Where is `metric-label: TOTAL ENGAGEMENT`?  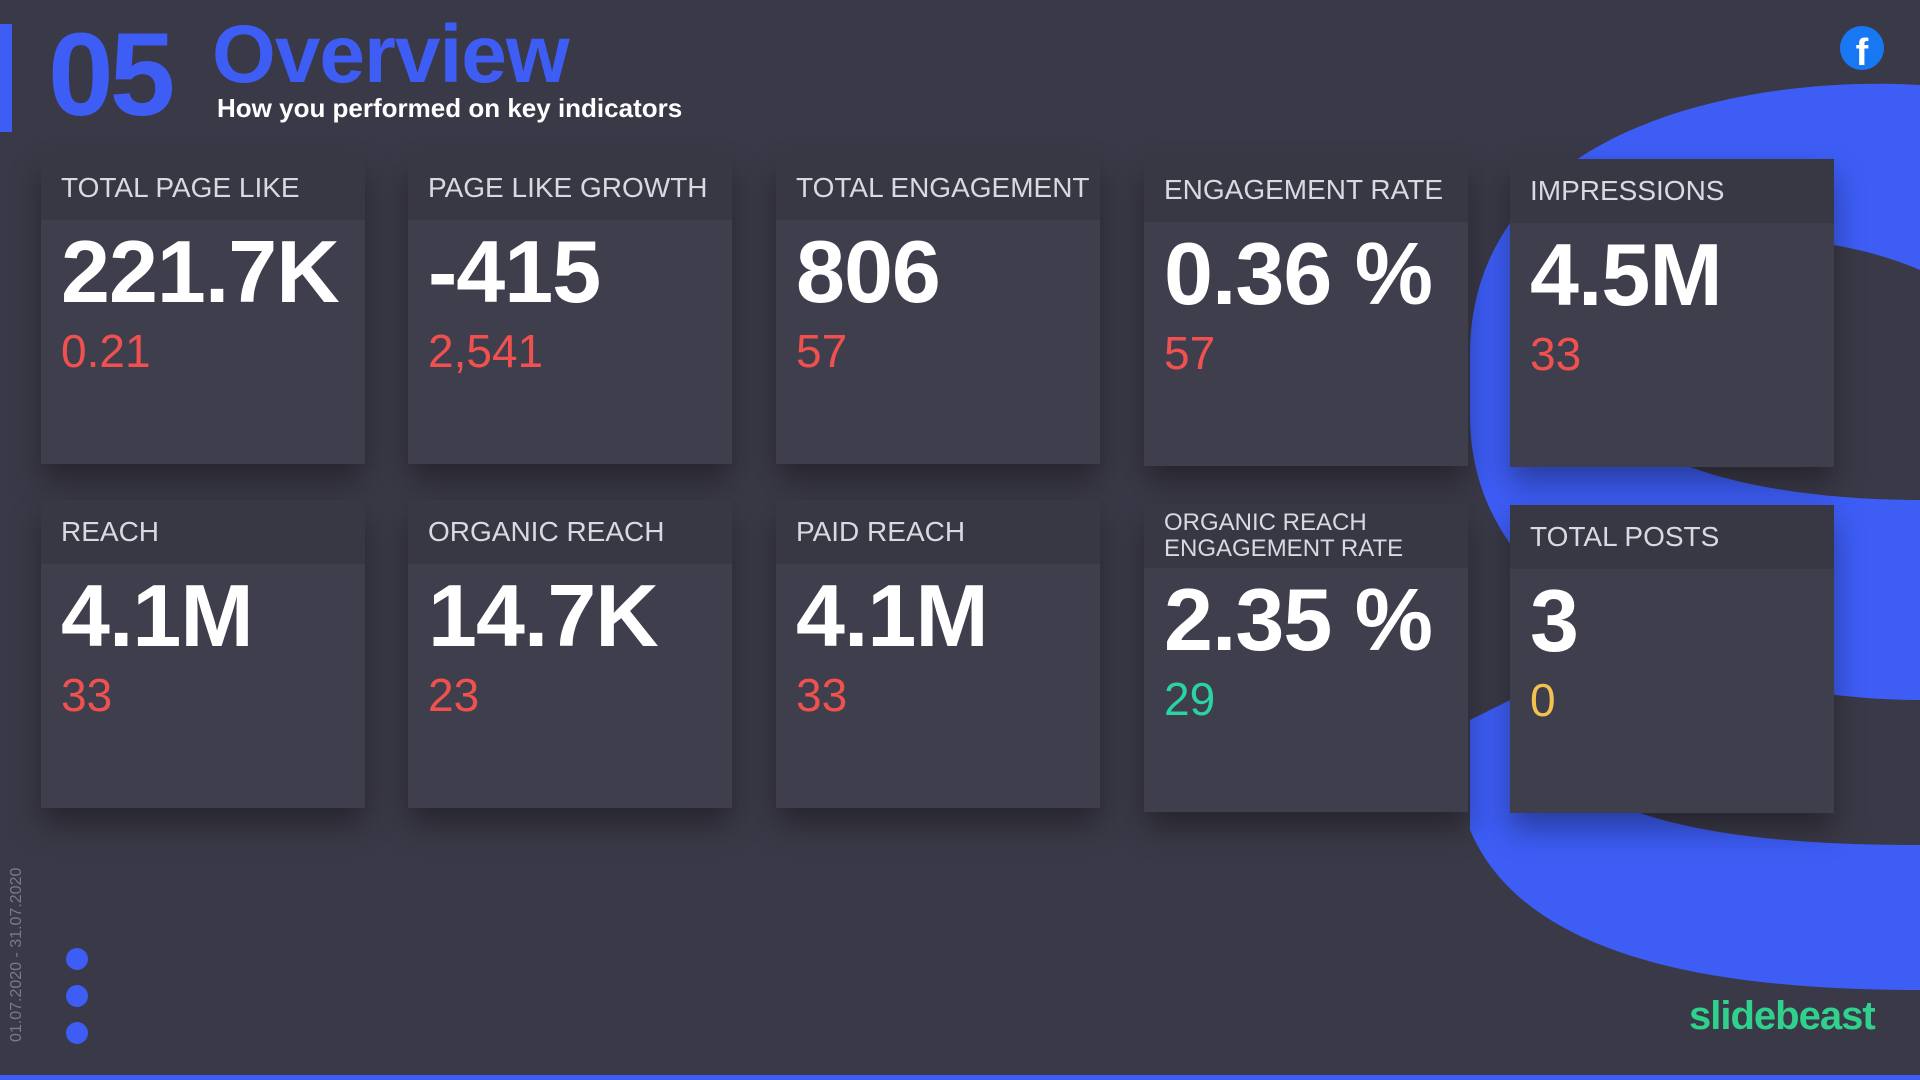
metric-label: TOTAL ENGAGEMENT is located at coordinates (938, 188).